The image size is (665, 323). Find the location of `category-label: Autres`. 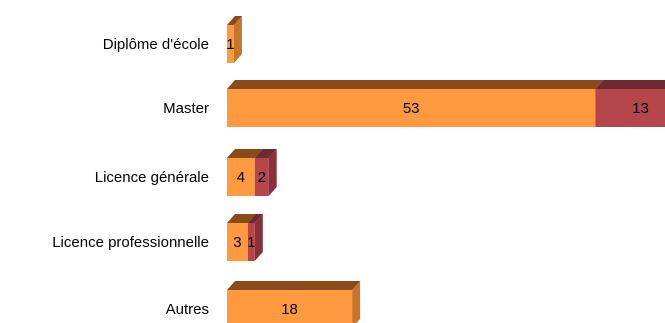

category-label: Autres is located at coordinates (187, 309).